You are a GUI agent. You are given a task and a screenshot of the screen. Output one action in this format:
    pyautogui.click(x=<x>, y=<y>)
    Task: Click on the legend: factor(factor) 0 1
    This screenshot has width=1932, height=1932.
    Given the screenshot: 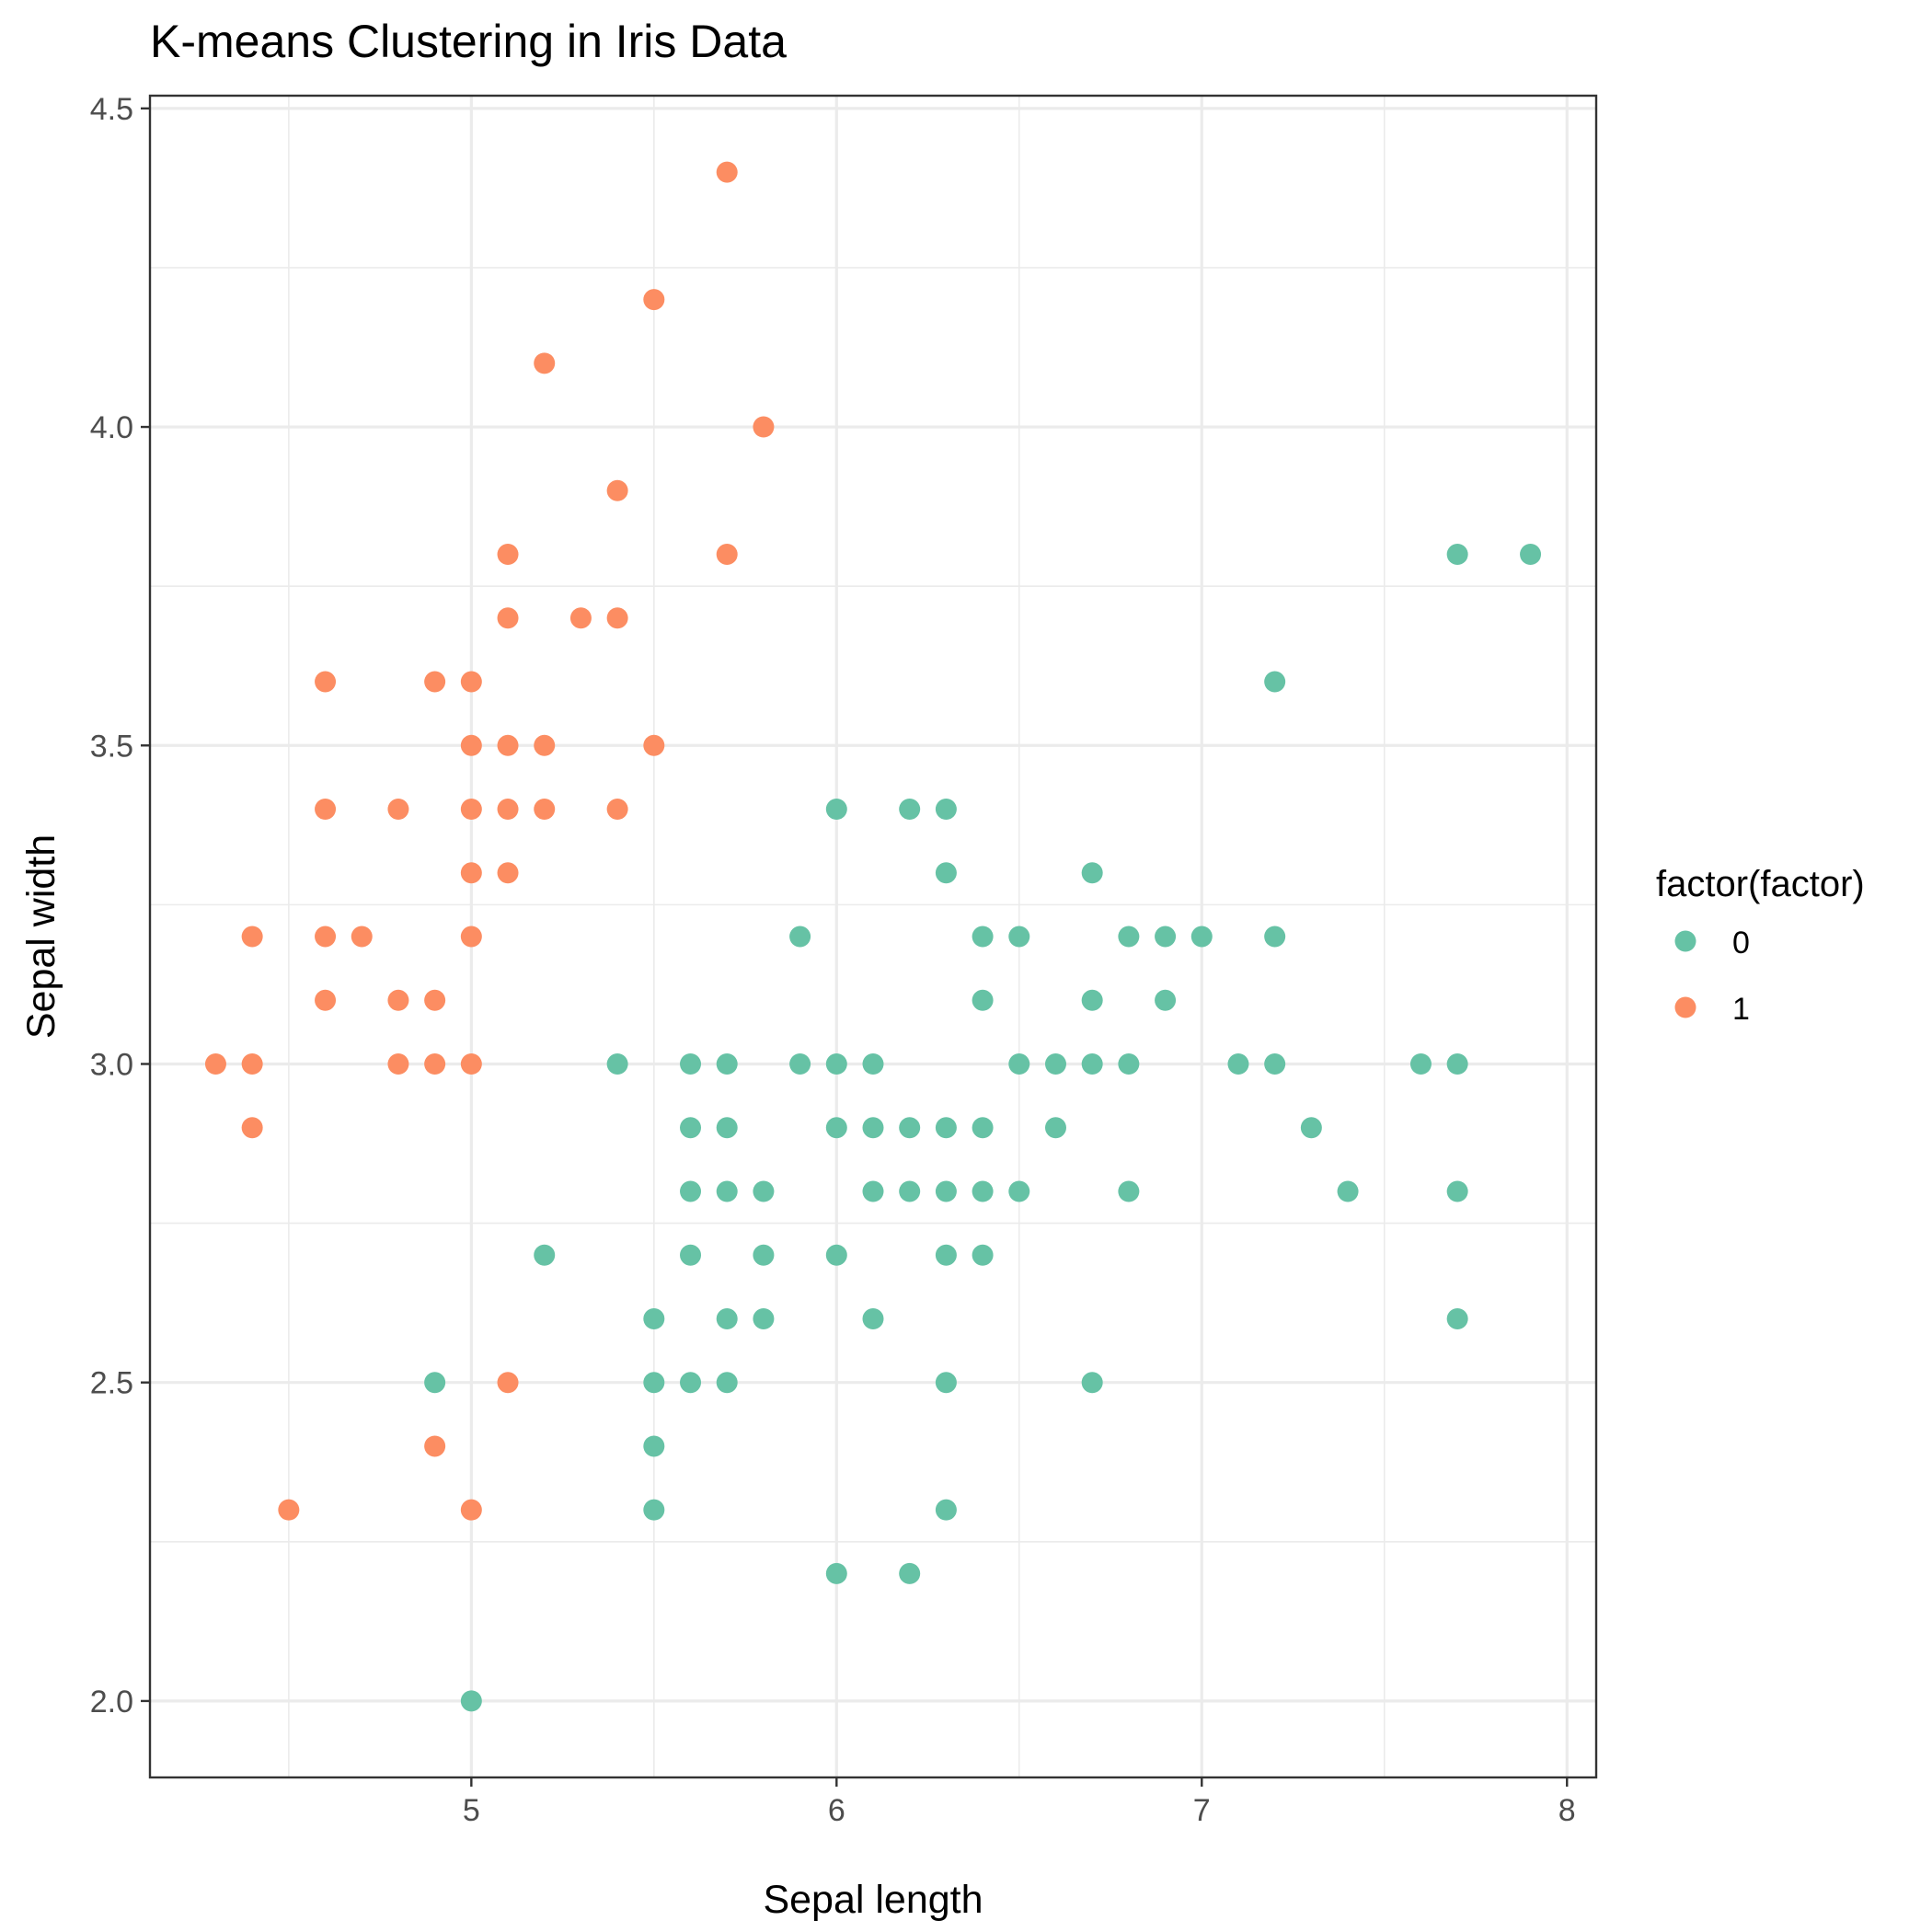 What is the action you would take?
    pyautogui.click(x=1760, y=945)
    